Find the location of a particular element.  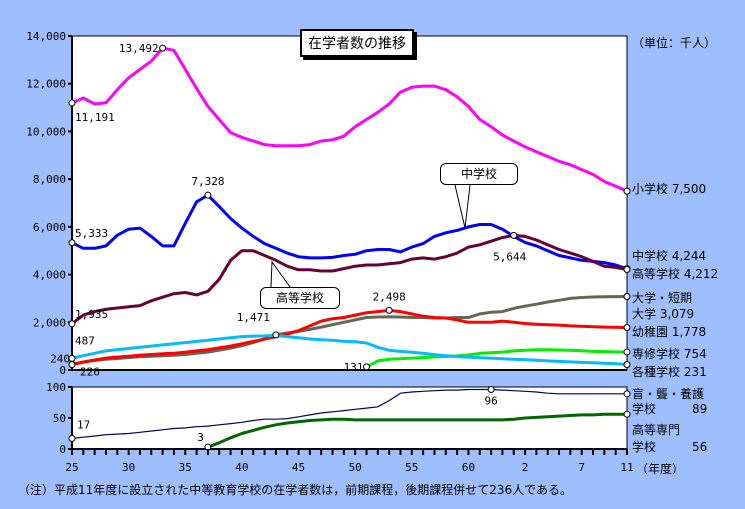

x-tick-label: 60 is located at coordinates (468, 467).